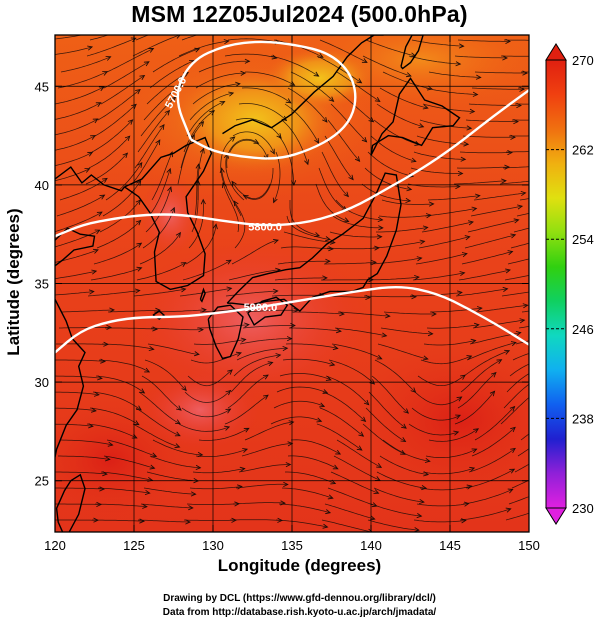 The height and width of the screenshot is (625, 599). Describe the element at coordinates (570, 284) in the screenshot. I see `colorbar-ticks: 270 262 254 246 238 230` at that location.